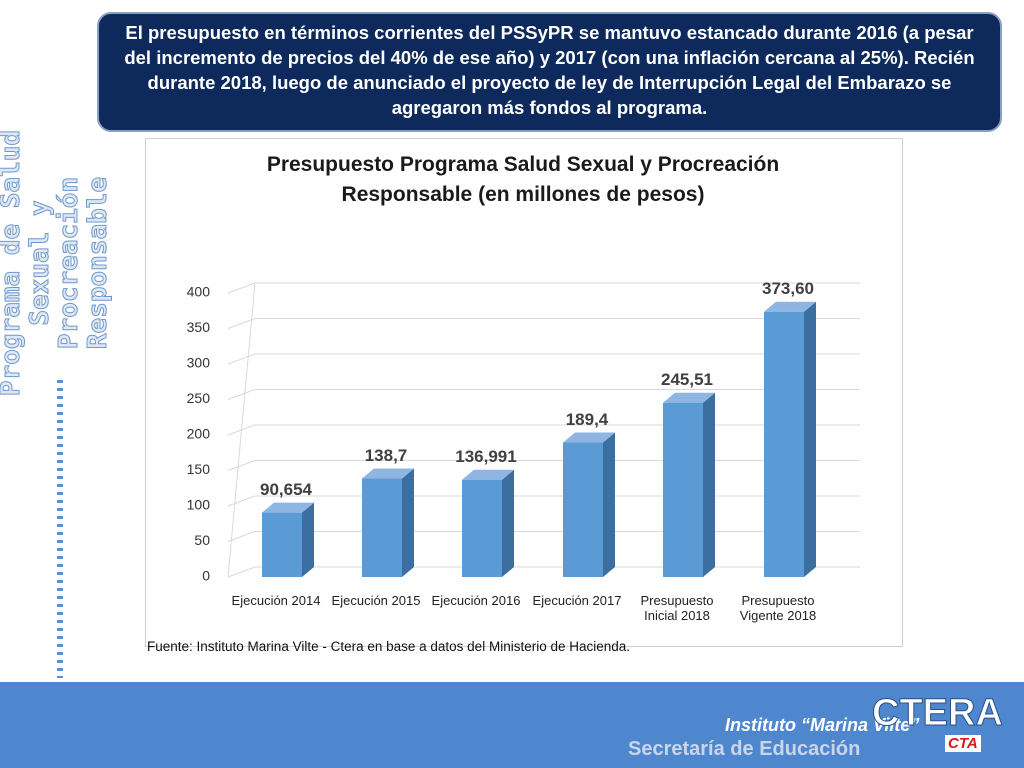  What do you see at coordinates (199, 434) in the screenshot?
I see `y-tick-label: 200` at bounding box center [199, 434].